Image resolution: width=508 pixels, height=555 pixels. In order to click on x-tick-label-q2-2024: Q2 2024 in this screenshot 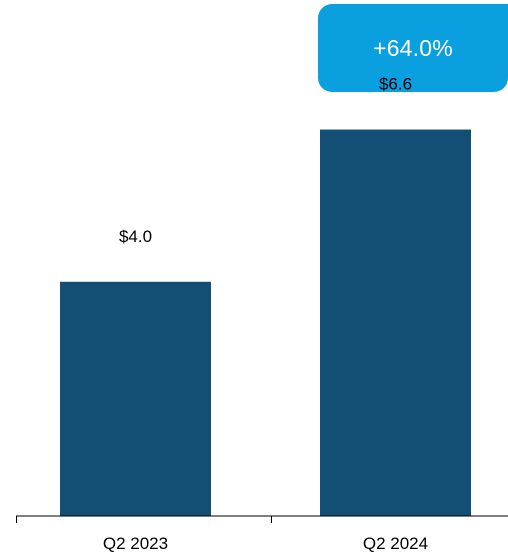, I will do `click(395, 543)`.